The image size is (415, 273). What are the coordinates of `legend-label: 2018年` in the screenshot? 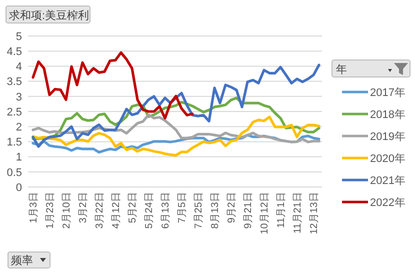 It's located at (388, 114).